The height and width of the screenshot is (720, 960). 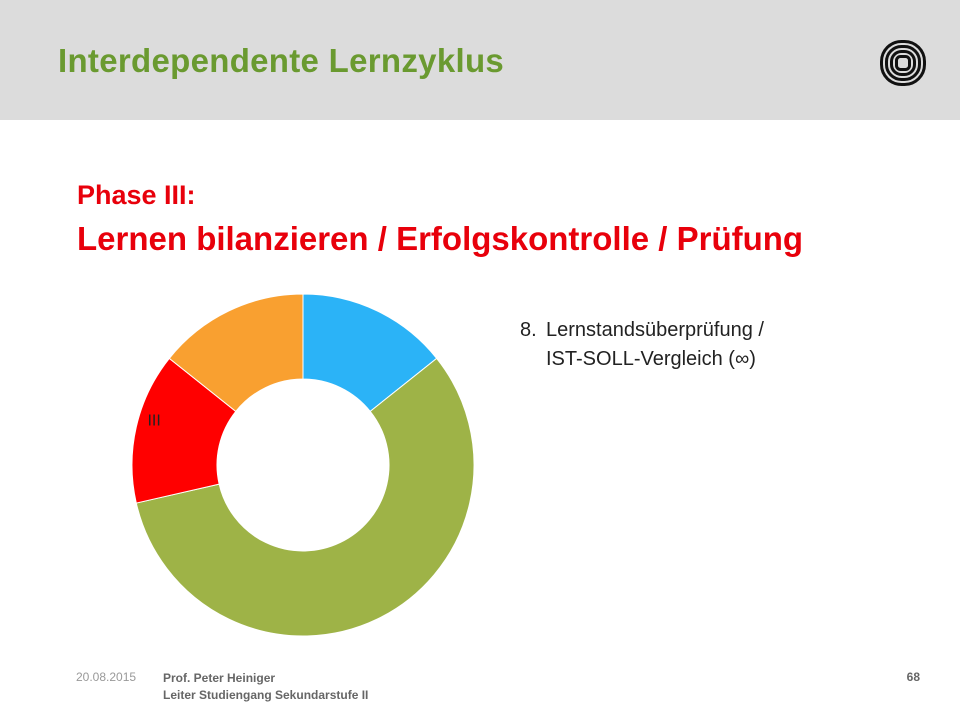 What do you see at coordinates (528, 330) in the screenshot?
I see `list-item-number: 8.` at bounding box center [528, 330].